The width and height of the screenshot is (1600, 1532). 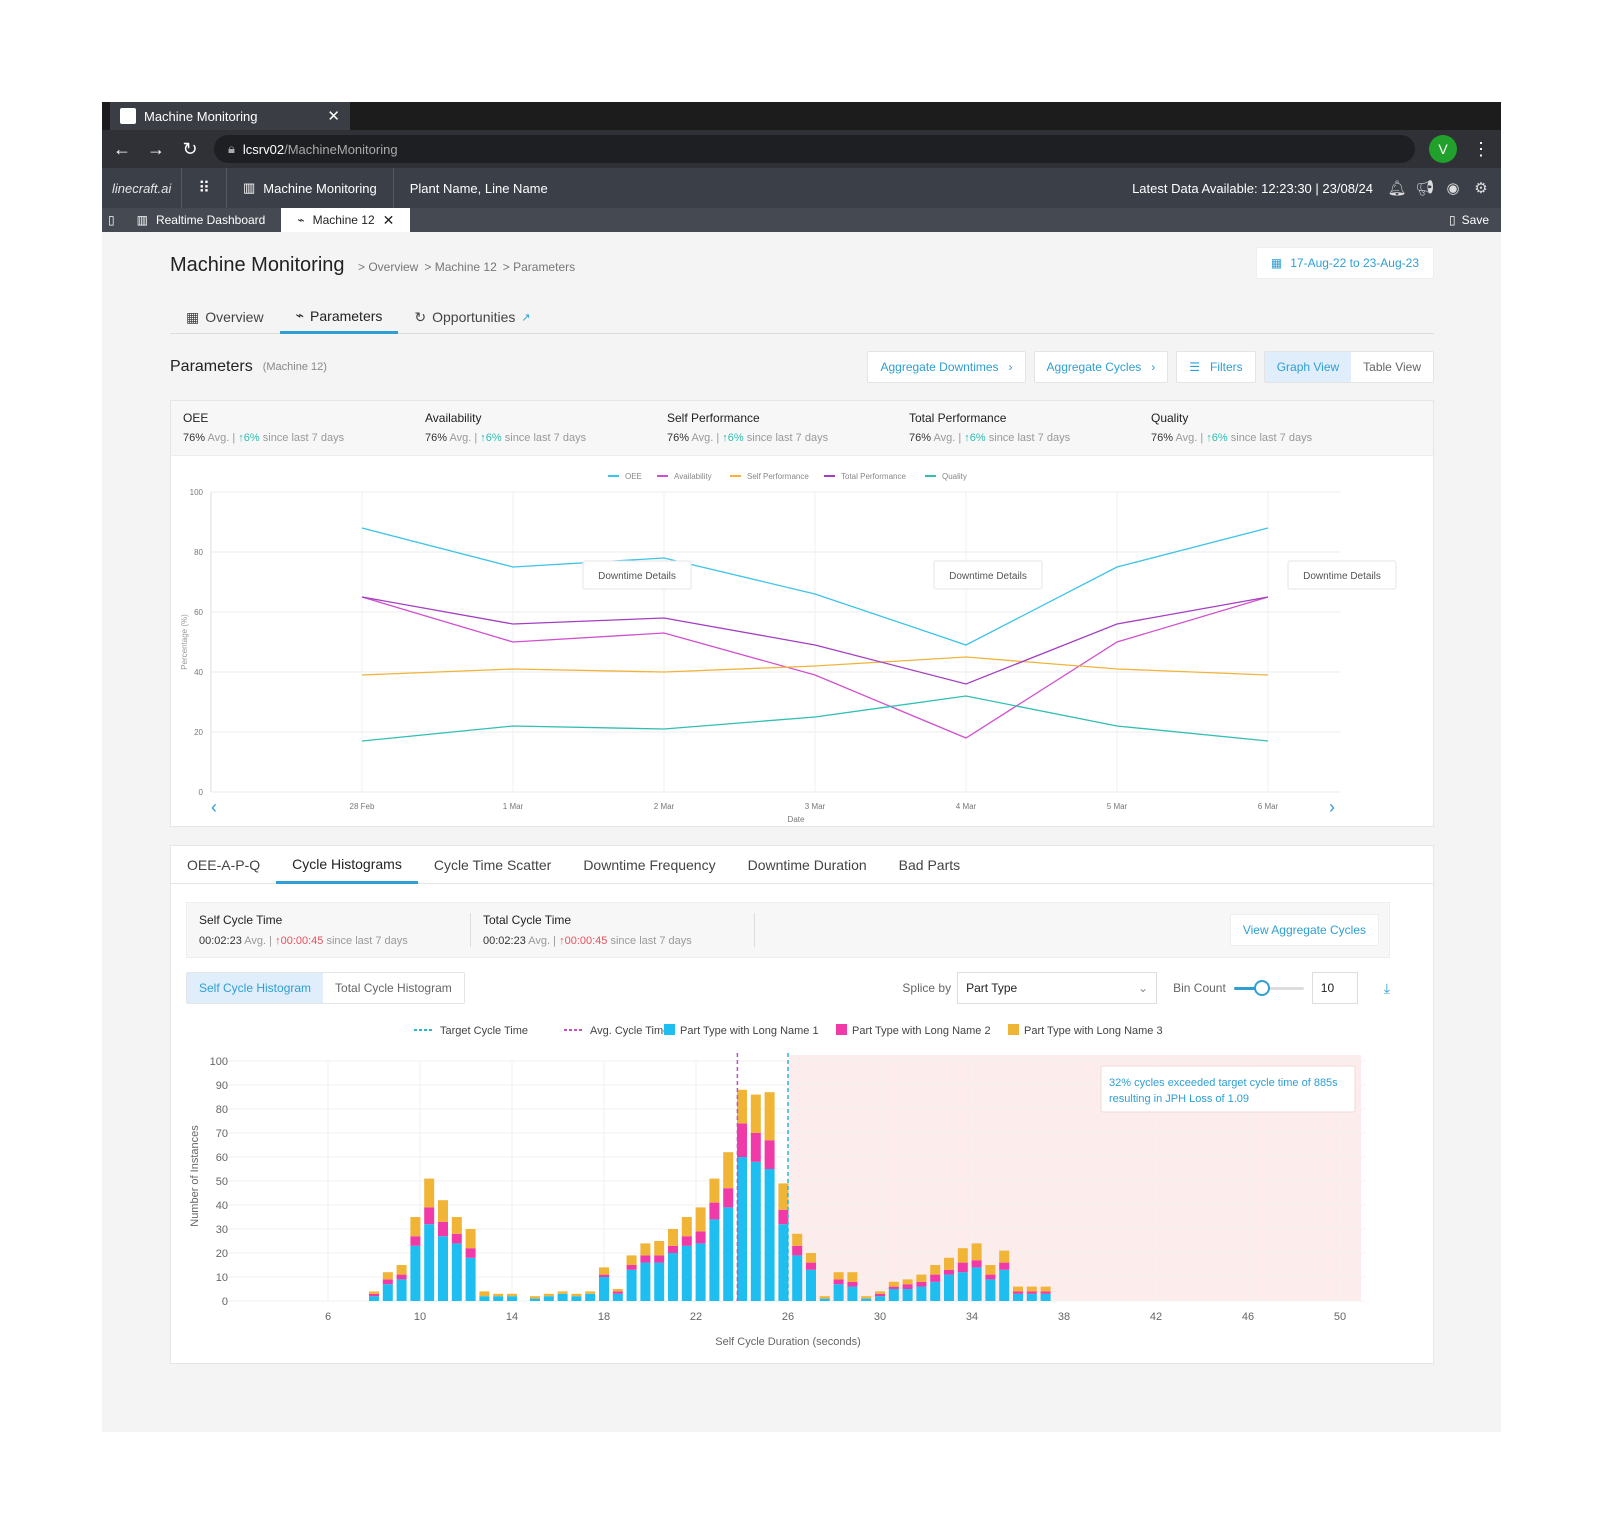 What do you see at coordinates (453, 418) in the screenshot?
I see `kpi-name: Availability` at bounding box center [453, 418].